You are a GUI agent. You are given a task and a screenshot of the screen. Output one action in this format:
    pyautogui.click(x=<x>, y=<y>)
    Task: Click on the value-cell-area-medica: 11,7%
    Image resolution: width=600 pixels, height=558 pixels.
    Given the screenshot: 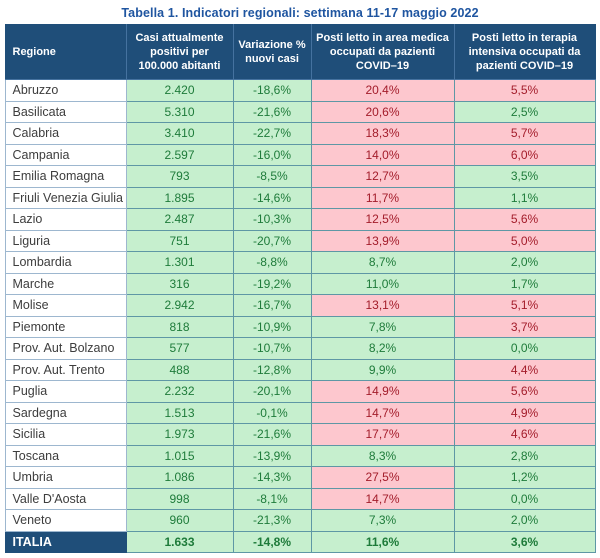 What is the action you would take?
    pyautogui.click(x=382, y=197)
    